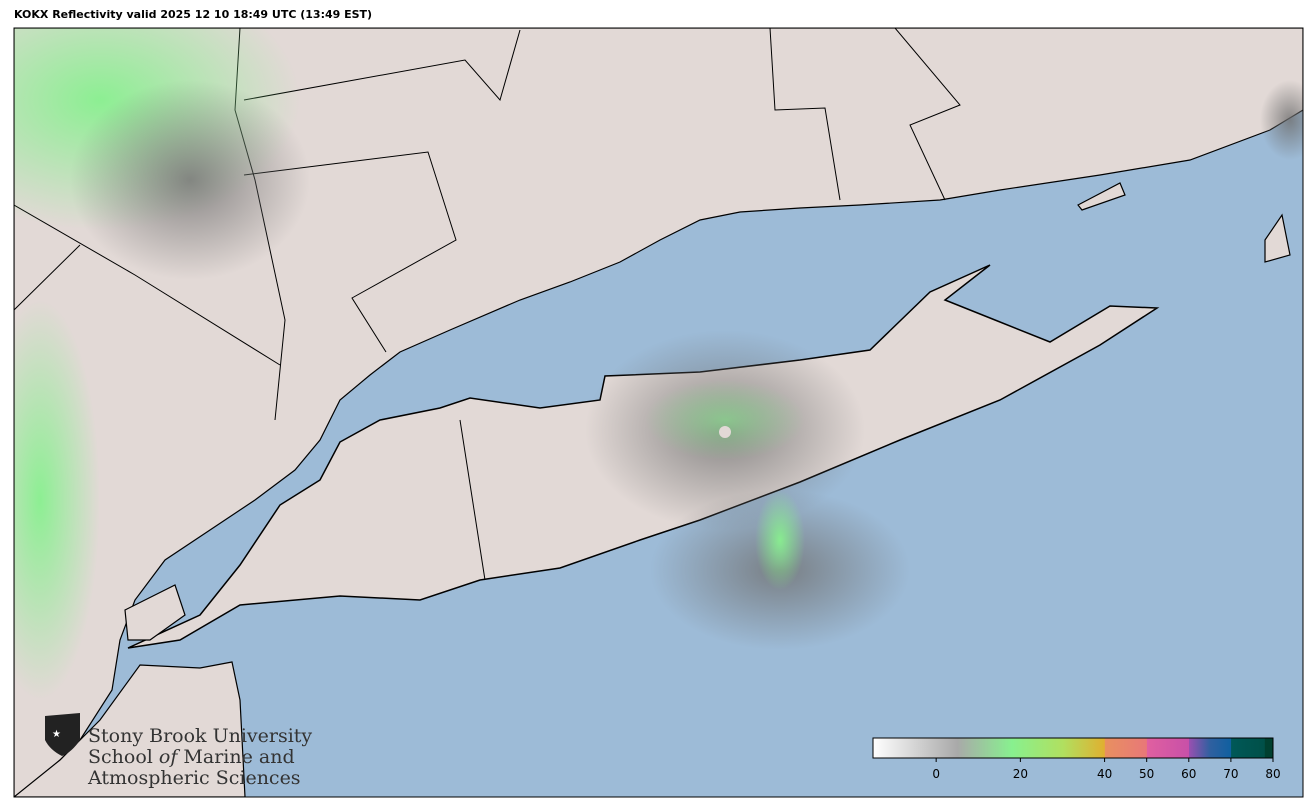  Describe the element at coordinates (1272, 774) in the screenshot. I see `colorbar-tick-label: 80` at that location.